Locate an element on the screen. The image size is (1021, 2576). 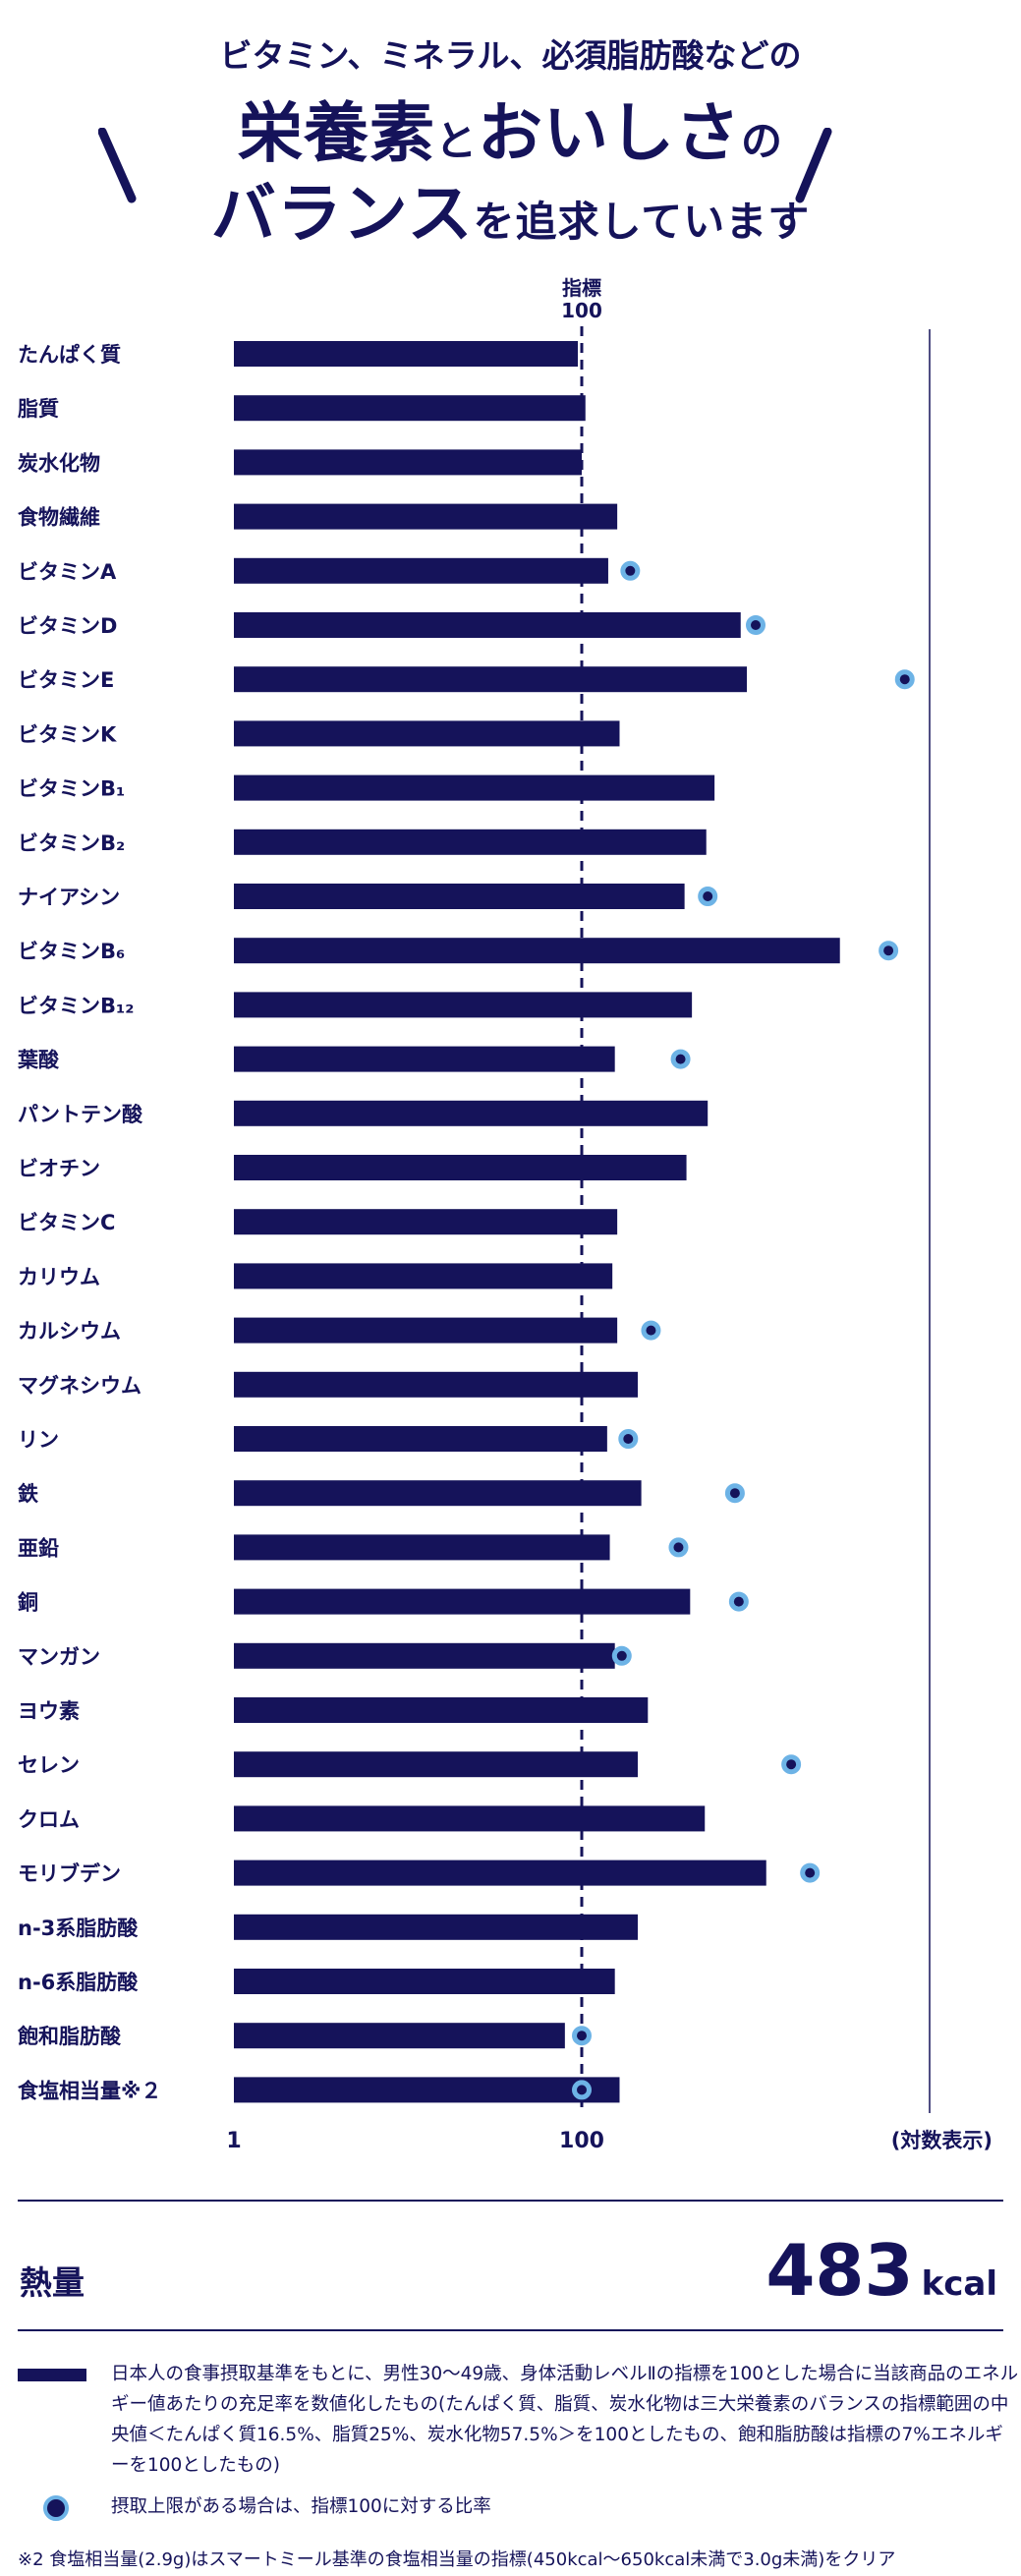
legend-dot-swatch is located at coordinates (56, 2508).